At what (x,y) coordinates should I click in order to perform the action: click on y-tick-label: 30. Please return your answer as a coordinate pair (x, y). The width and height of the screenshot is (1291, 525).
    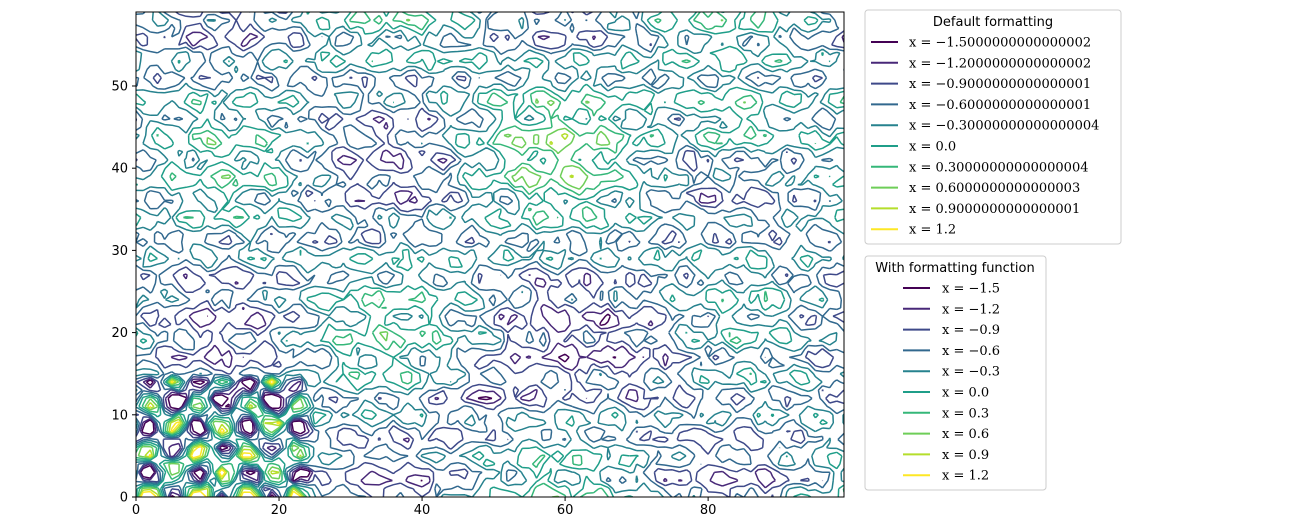
    Looking at the image, I should click on (119, 251).